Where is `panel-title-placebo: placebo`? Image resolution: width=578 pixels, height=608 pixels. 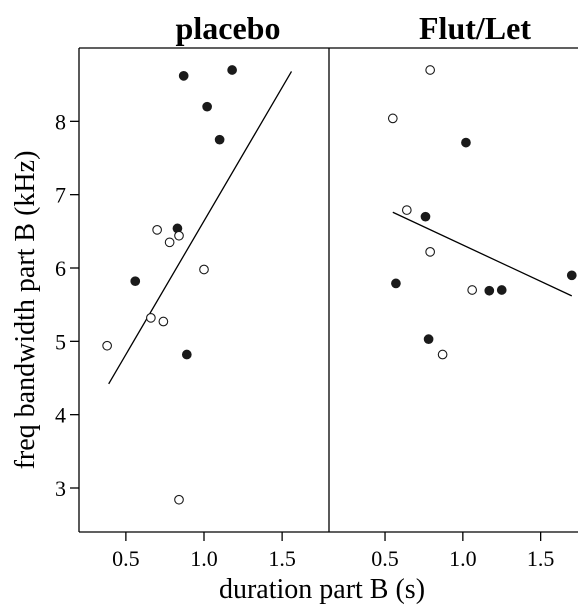
panel-title-placebo: placebo is located at coordinates (228, 28).